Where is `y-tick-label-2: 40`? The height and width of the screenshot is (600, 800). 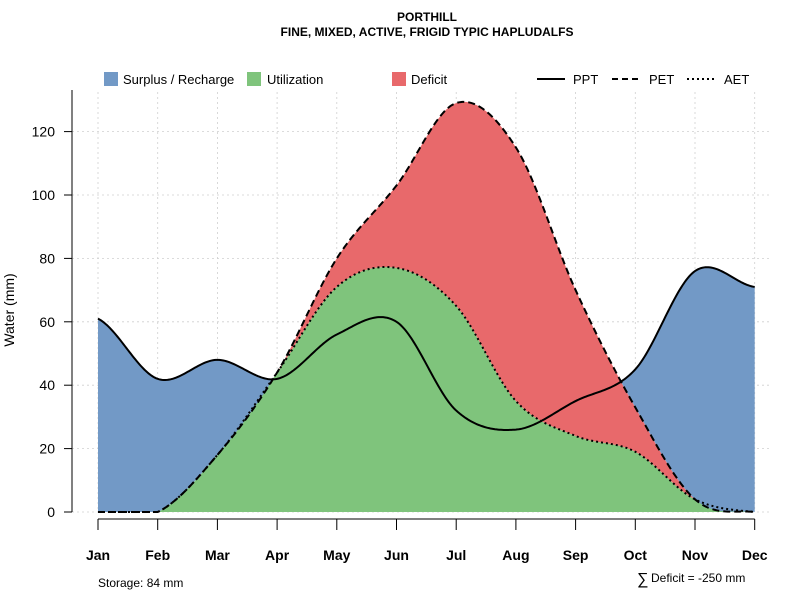 y-tick-label-2: 40 is located at coordinates (47, 385).